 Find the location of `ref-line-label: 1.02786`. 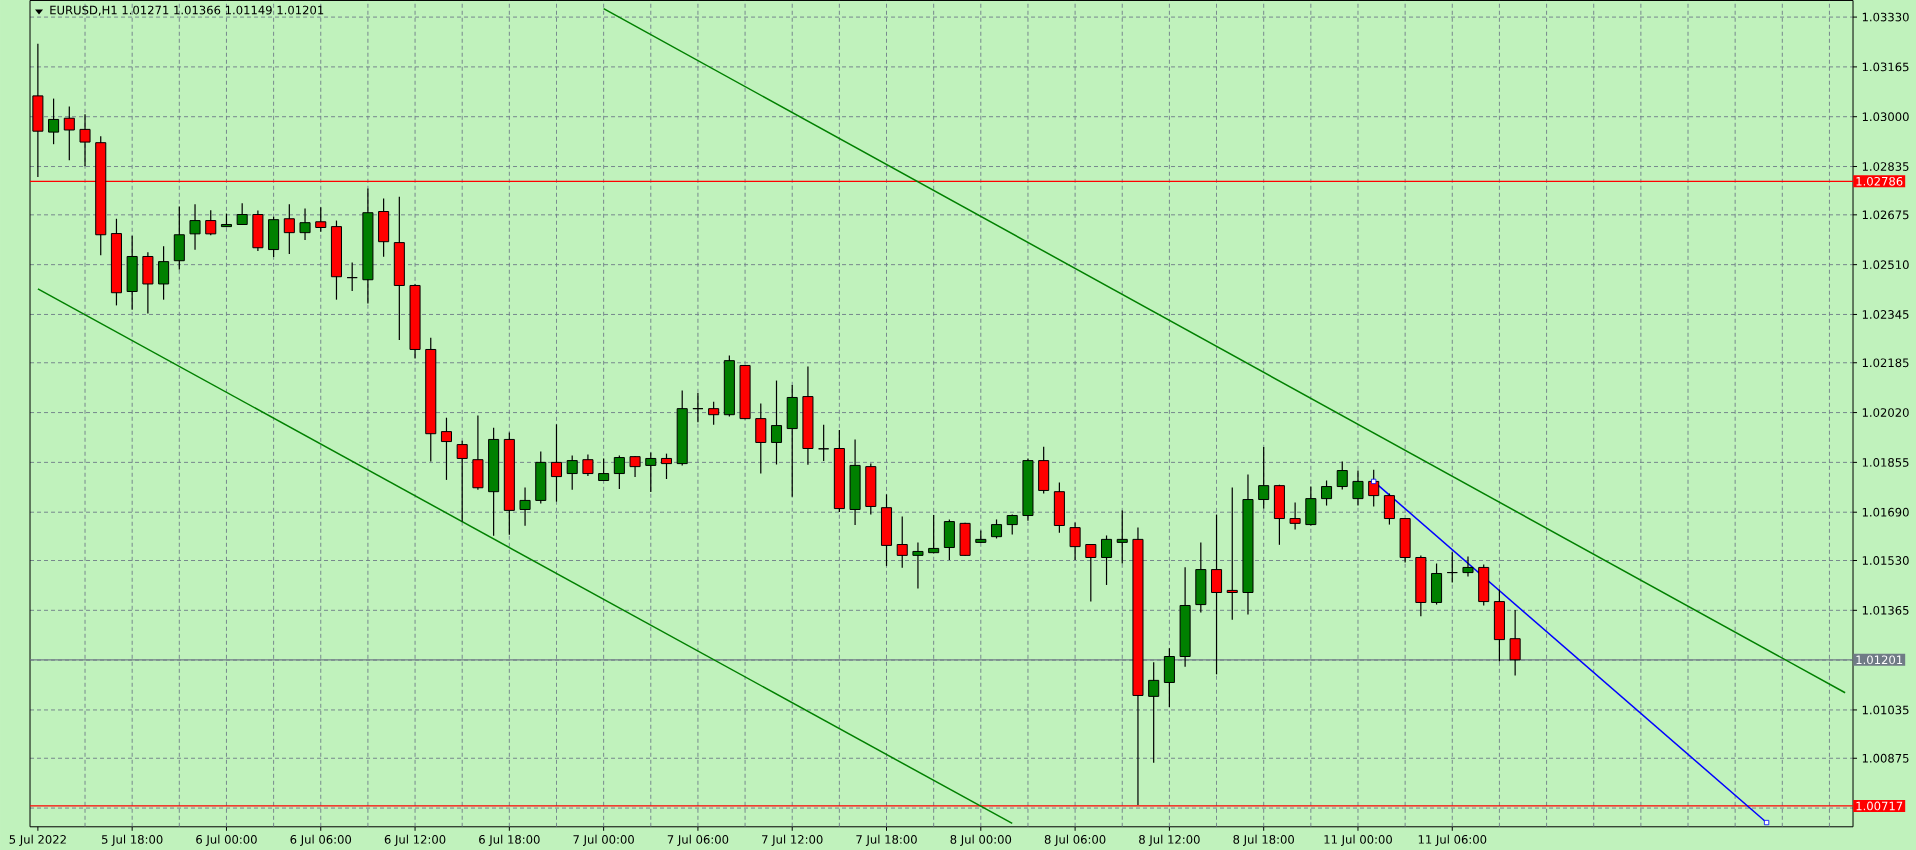

ref-line-label: 1.02786 is located at coordinates (1879, 181).